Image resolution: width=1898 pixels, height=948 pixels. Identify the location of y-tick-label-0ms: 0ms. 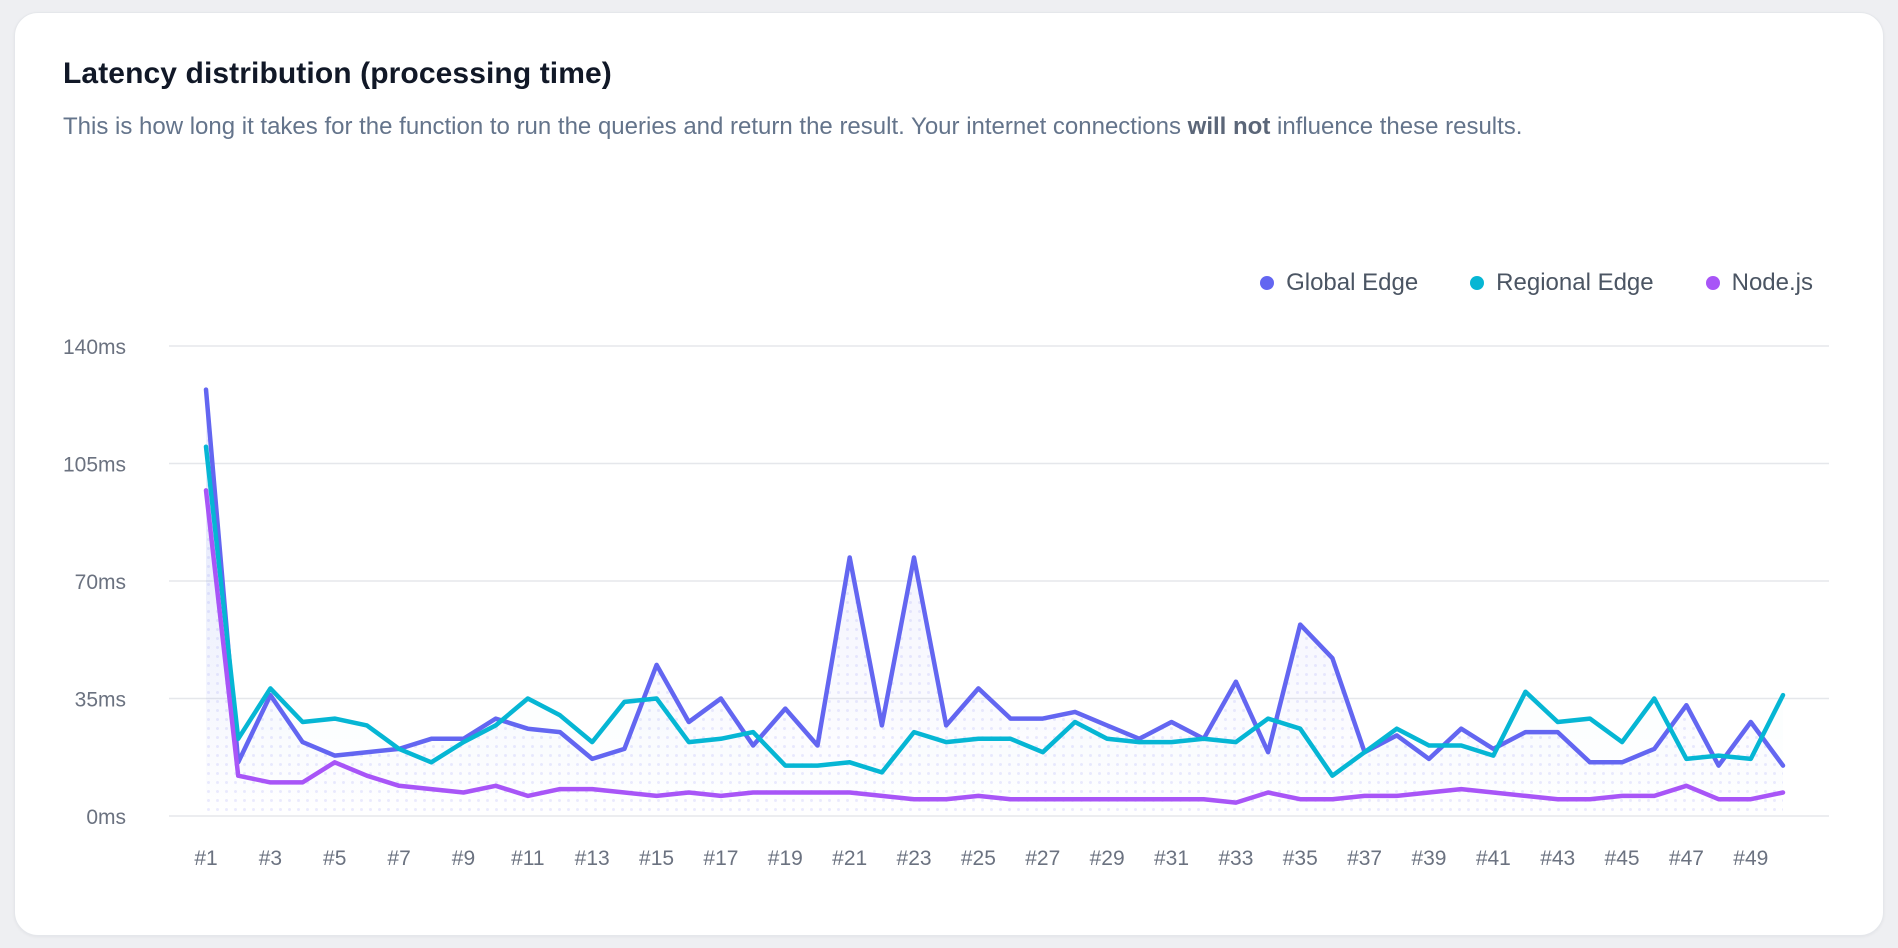
(106, 817).